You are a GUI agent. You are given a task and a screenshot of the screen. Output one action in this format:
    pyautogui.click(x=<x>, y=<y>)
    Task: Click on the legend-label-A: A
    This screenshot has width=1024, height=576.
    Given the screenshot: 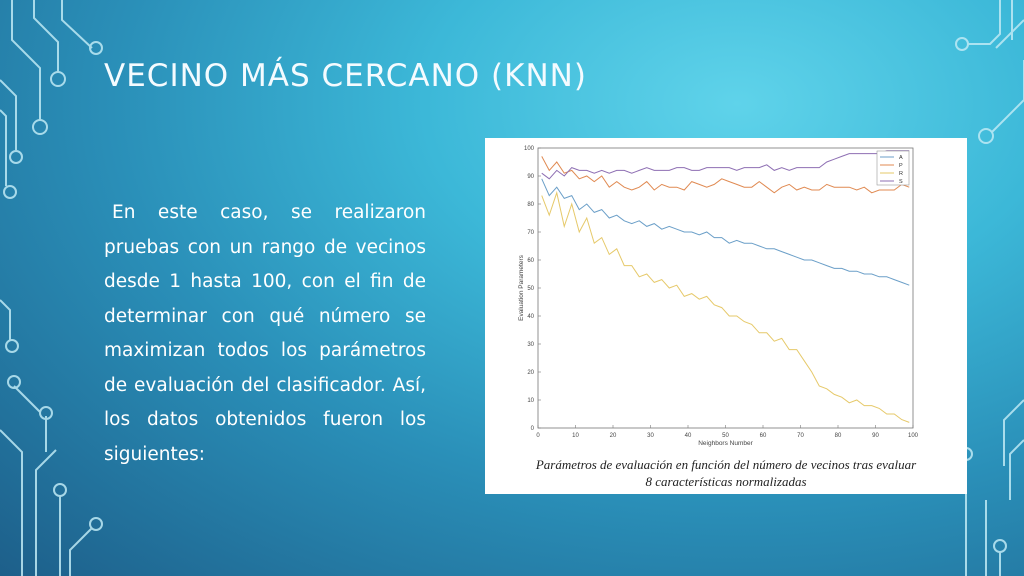 What is the action you would take?
    pyautogui.click(x=901, y=158)
    